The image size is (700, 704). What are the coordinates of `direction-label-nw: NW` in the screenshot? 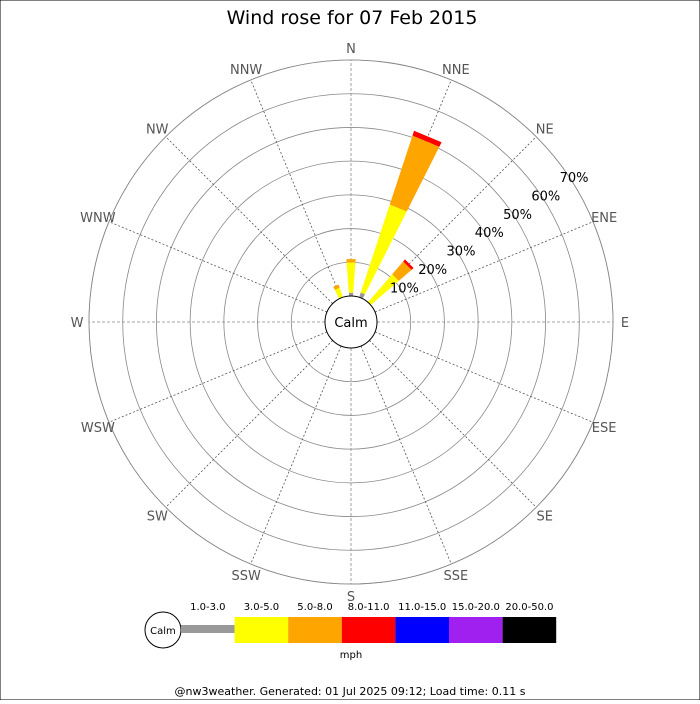 It's located at (157, 129).